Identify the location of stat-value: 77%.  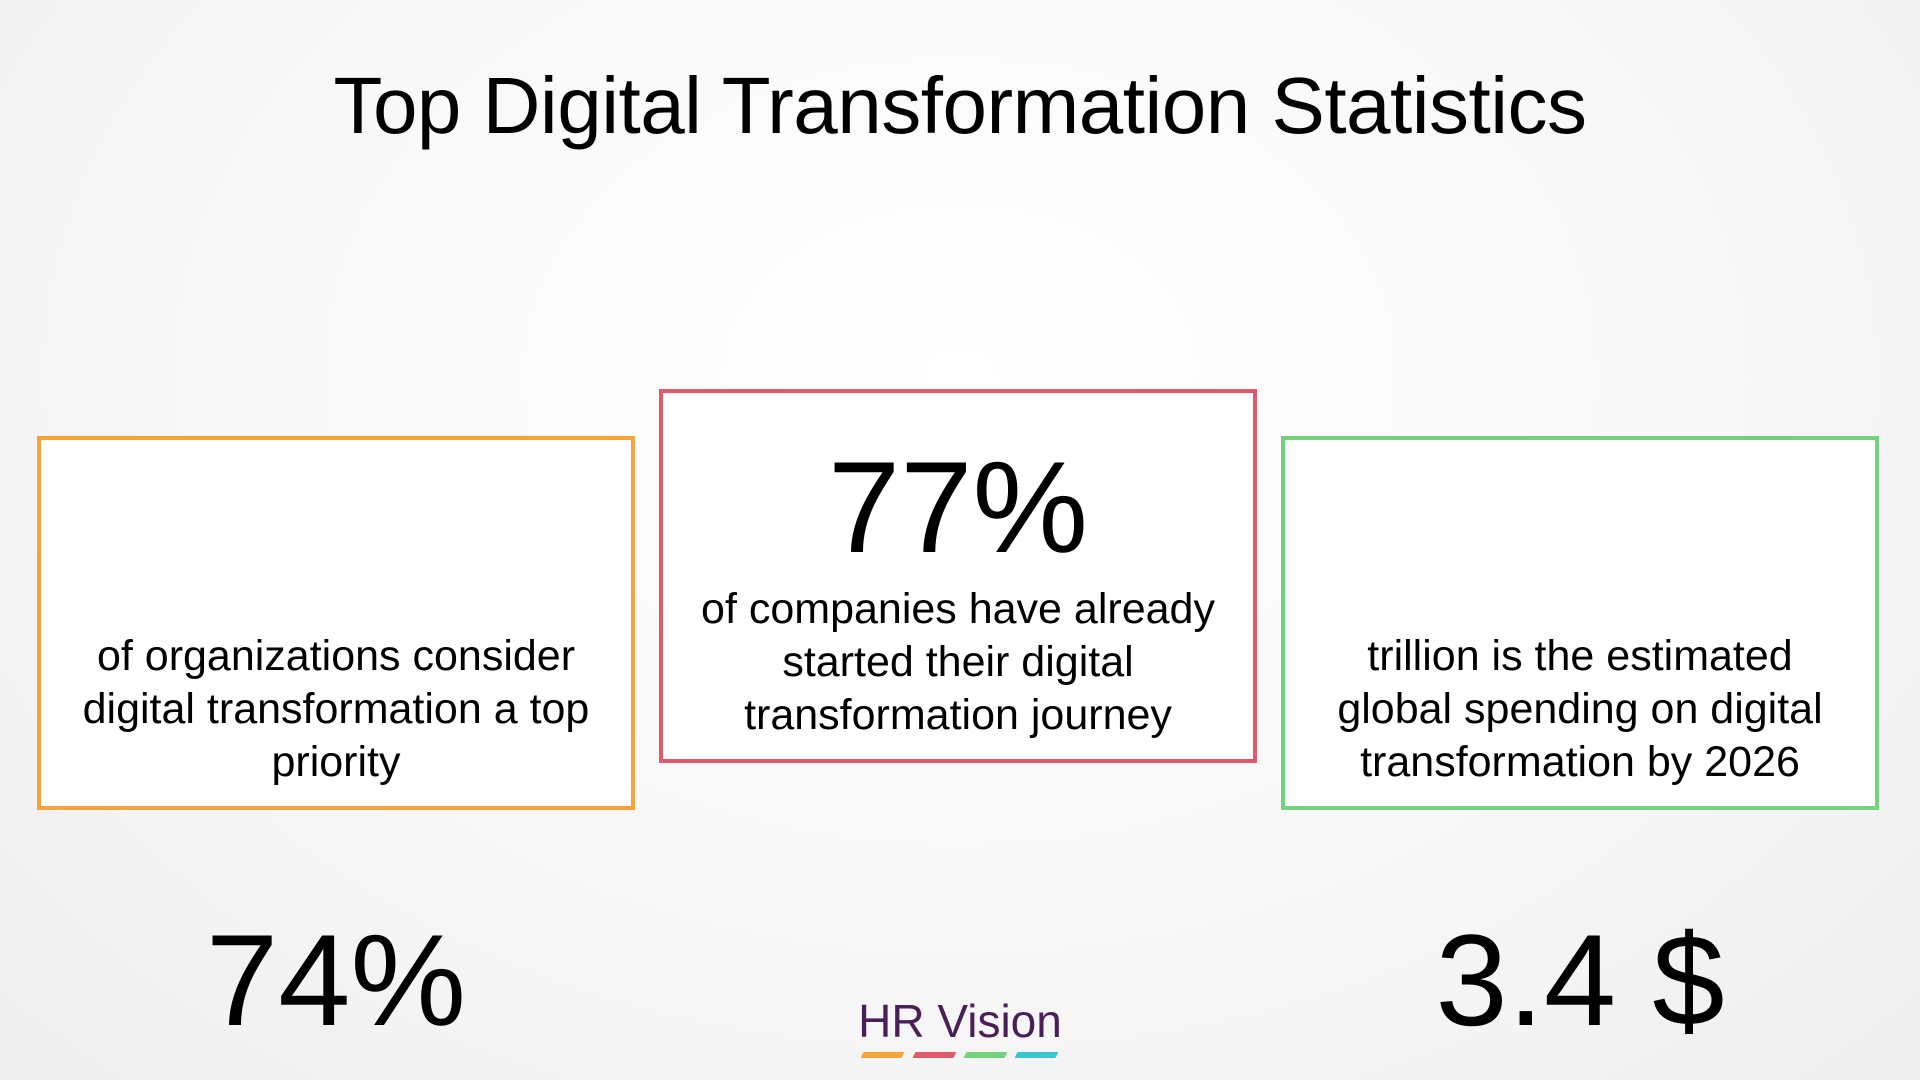
(958, 507).